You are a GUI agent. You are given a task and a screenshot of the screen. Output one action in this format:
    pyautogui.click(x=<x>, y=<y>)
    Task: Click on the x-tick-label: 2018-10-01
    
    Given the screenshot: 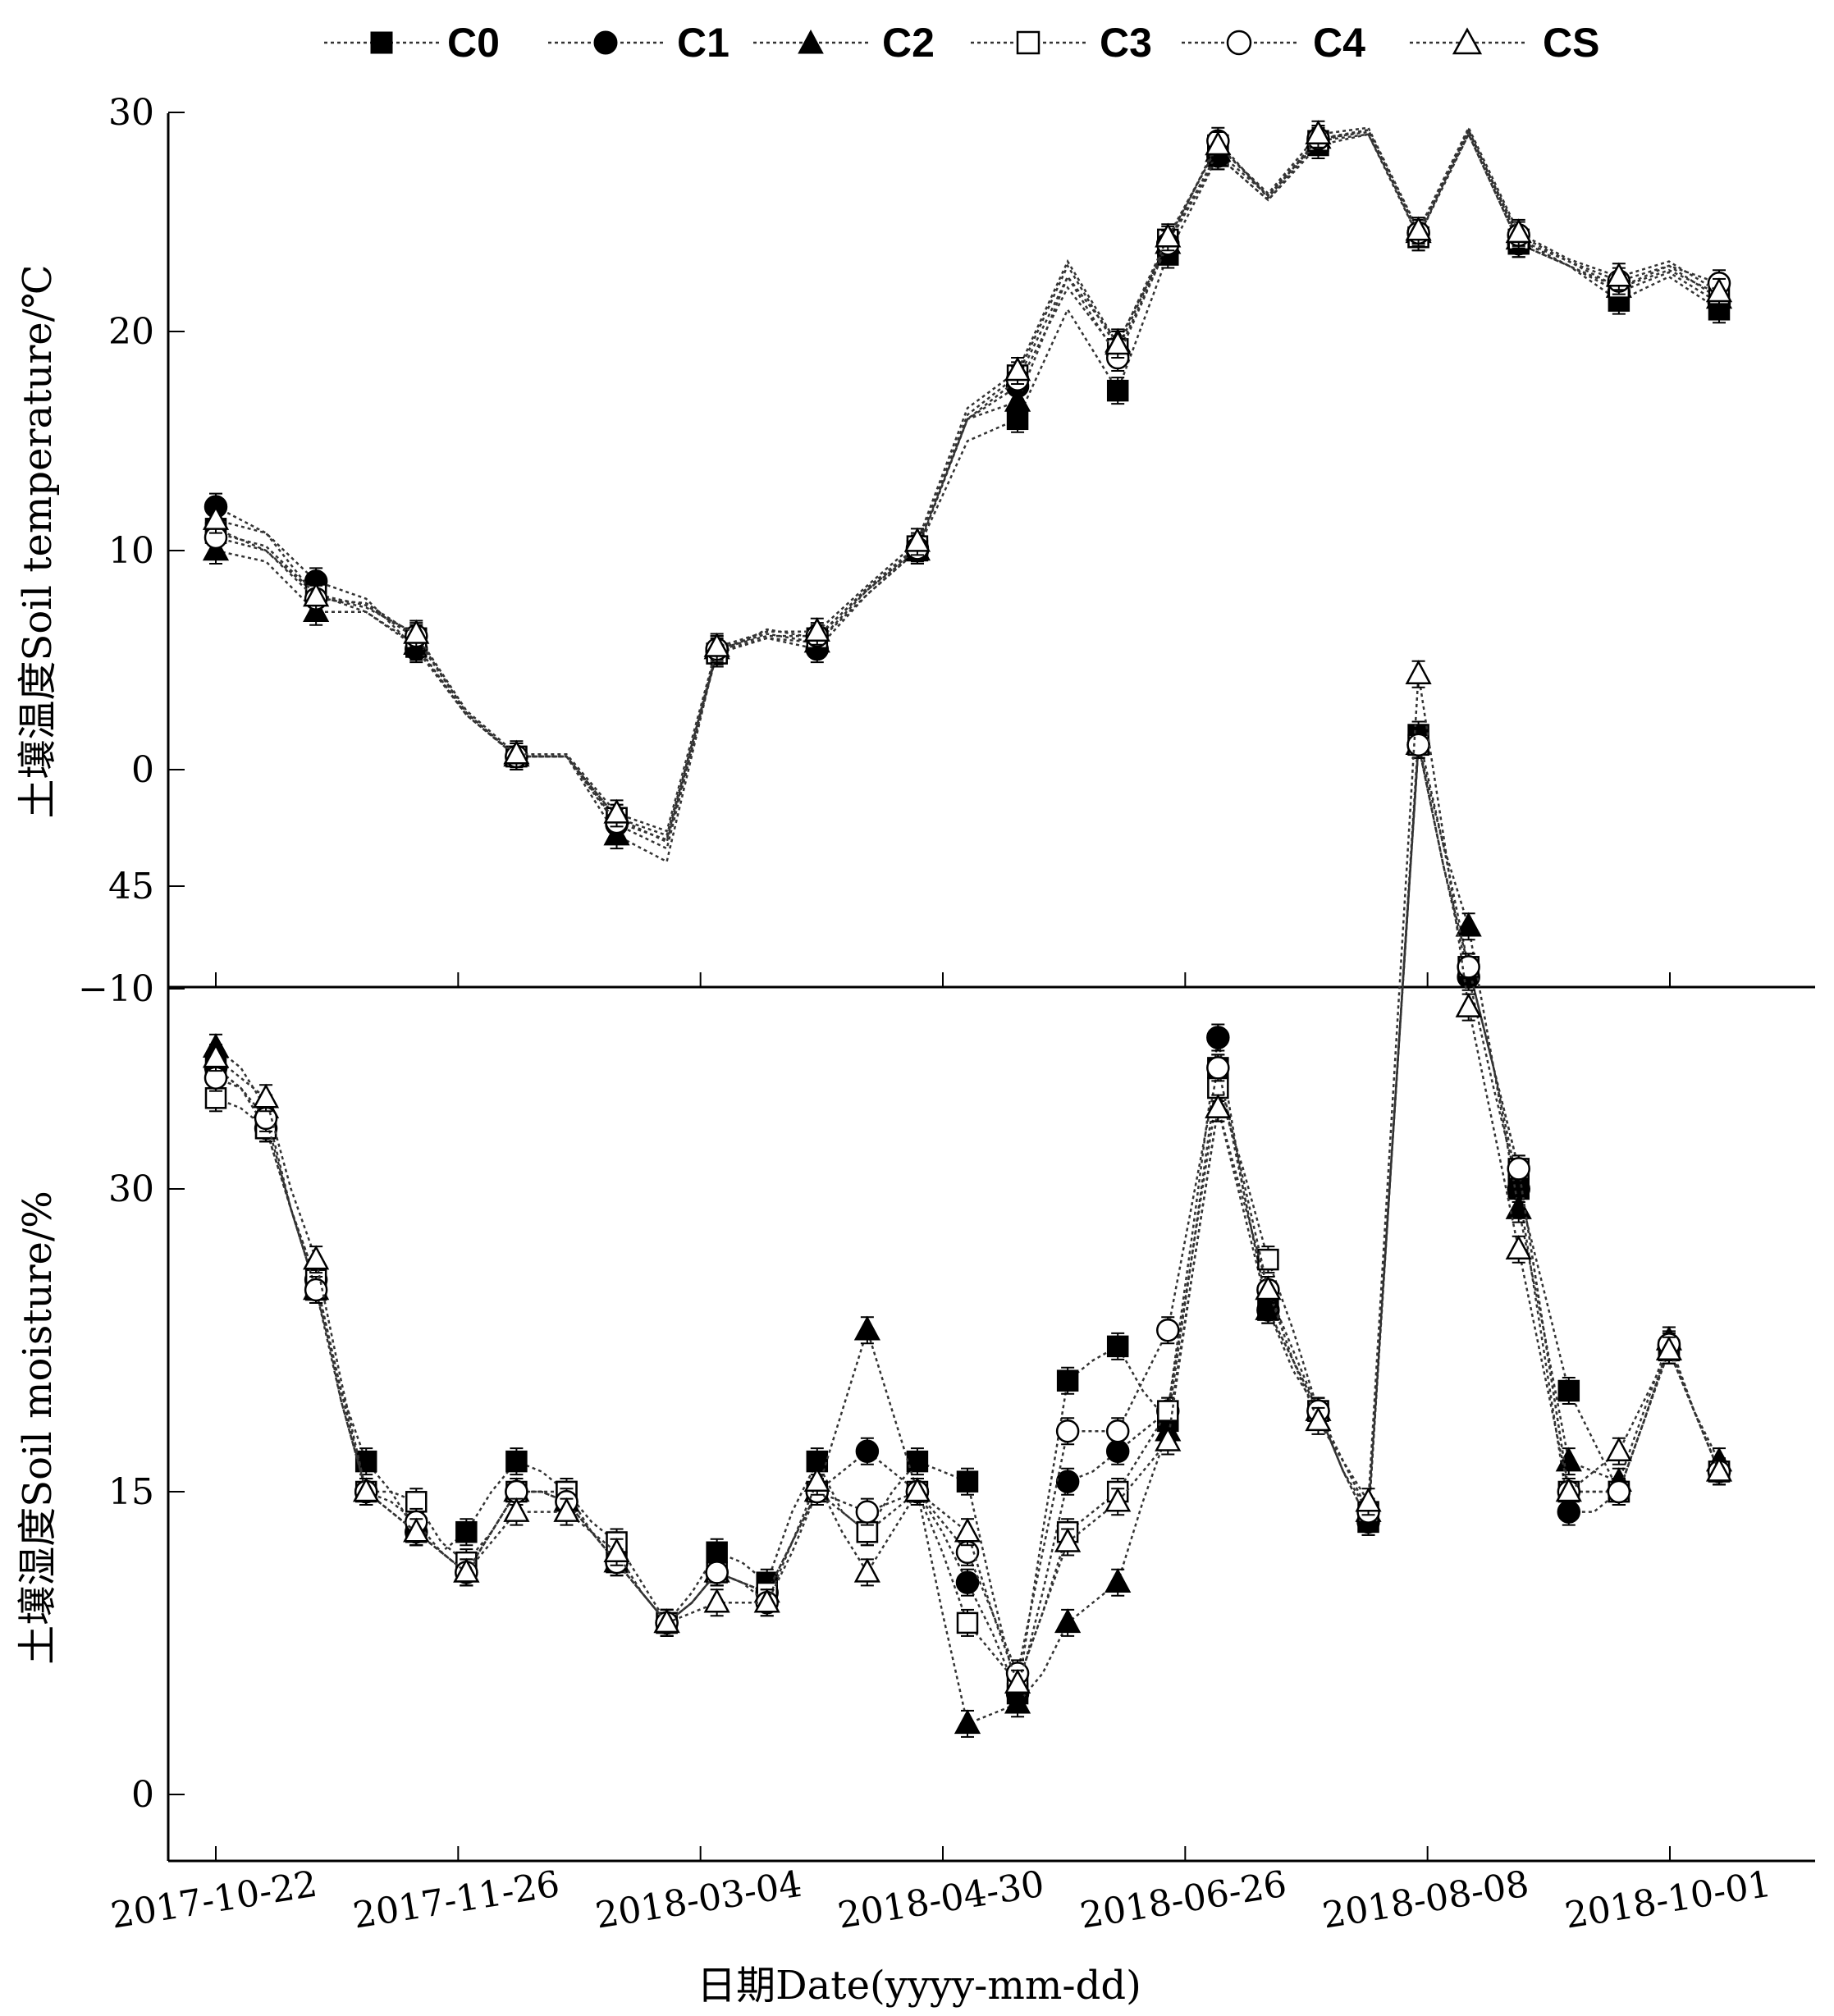 What is the action you would take?
    pyautogui.click(x=1668, y=1900)
    